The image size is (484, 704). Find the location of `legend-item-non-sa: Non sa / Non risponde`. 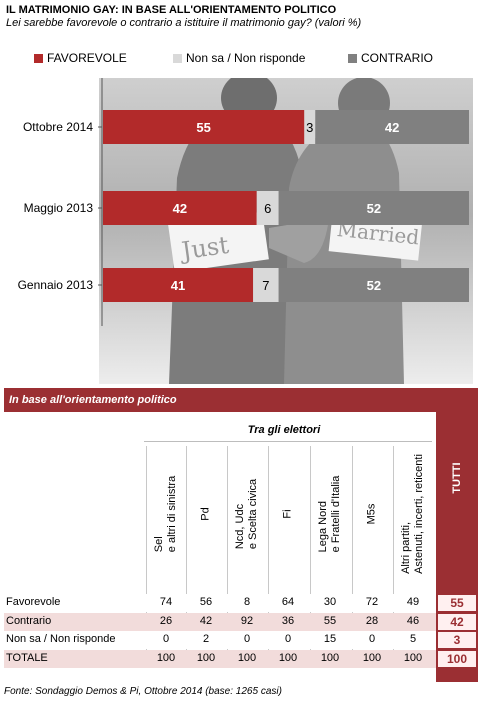

legend-item-non-sa: Non sa / Non risponde is located at coordinates (239, 58).